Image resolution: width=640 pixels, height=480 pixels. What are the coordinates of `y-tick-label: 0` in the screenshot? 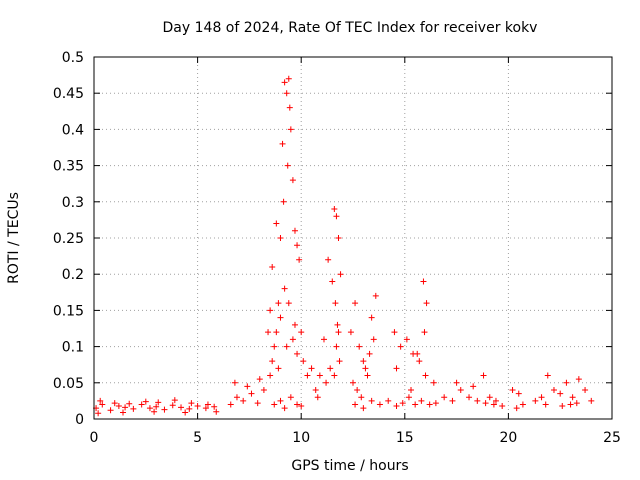 It's located at (79, 420).